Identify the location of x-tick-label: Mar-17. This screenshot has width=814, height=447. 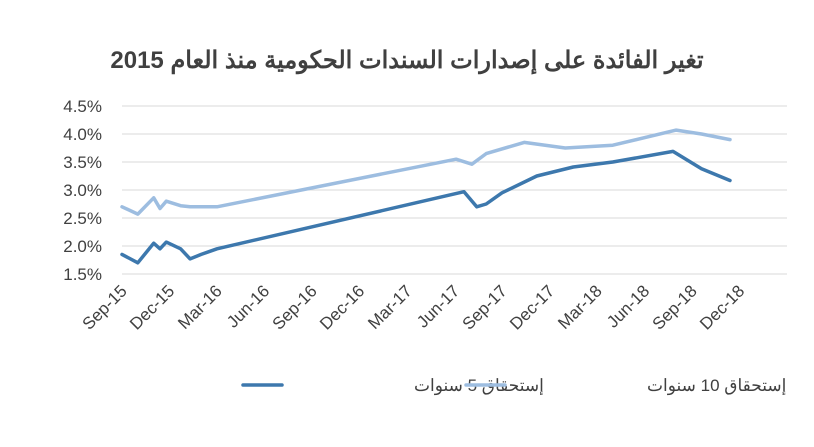
(390, 307).